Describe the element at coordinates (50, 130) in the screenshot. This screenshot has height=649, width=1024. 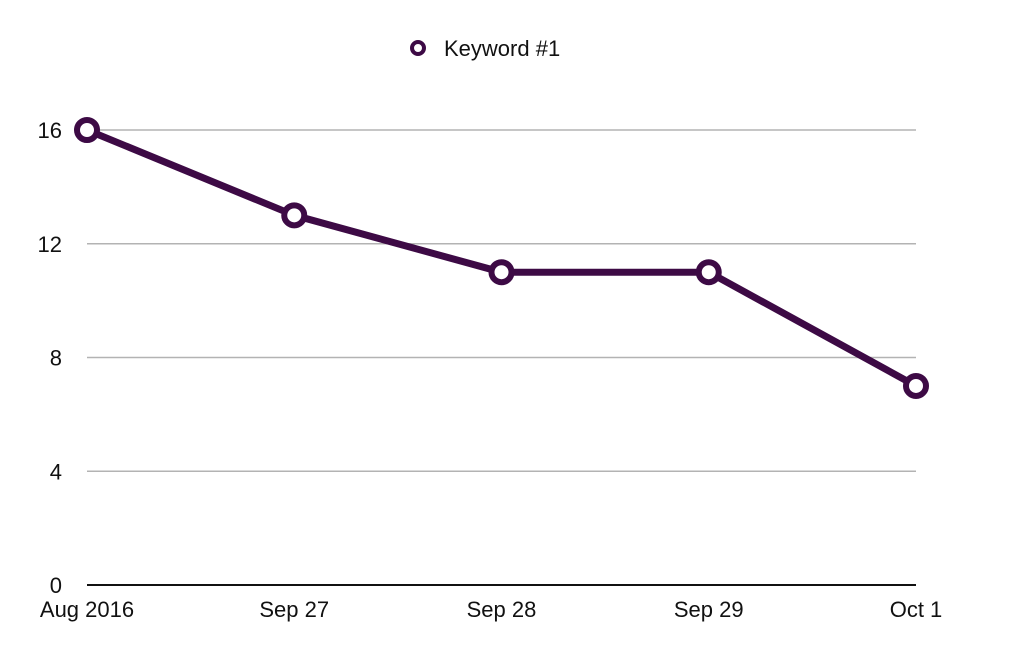
I see `y-tick-label: 16` at that location.